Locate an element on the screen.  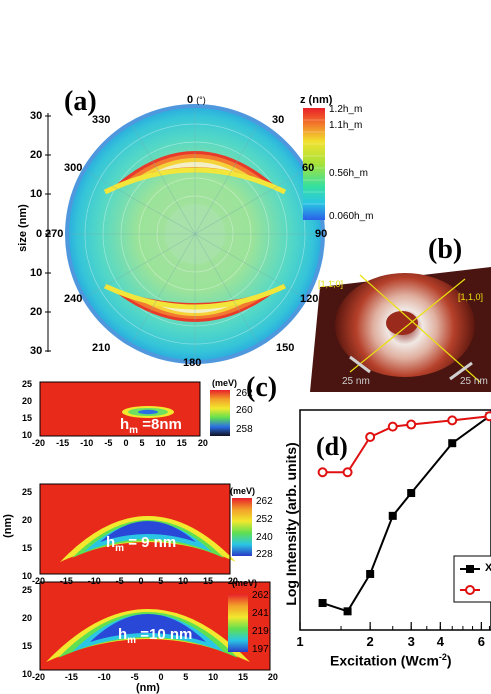
c2-cb-label-4: 228 is located at coordinates (264, 554).